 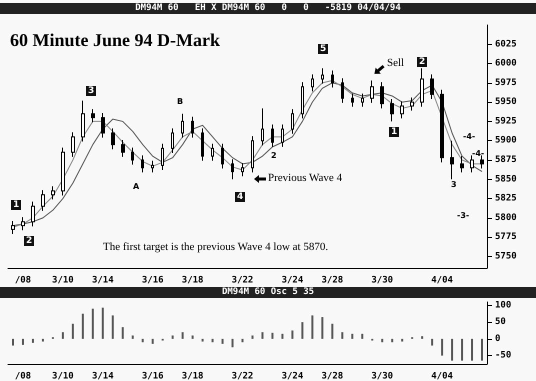 What do you see at coordinates (240, 197) in the screenshot?
I see `annotation: 4` at bounding box center [240, 197].